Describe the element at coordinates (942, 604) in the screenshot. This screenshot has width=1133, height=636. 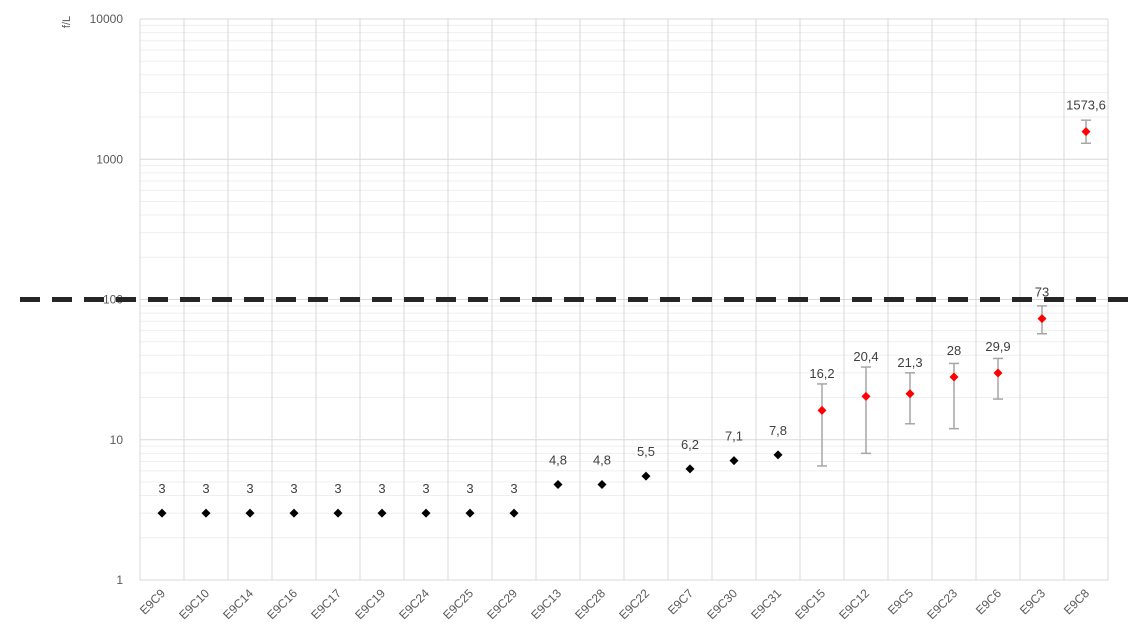
I see `x-category-label: E9C23` at that location.